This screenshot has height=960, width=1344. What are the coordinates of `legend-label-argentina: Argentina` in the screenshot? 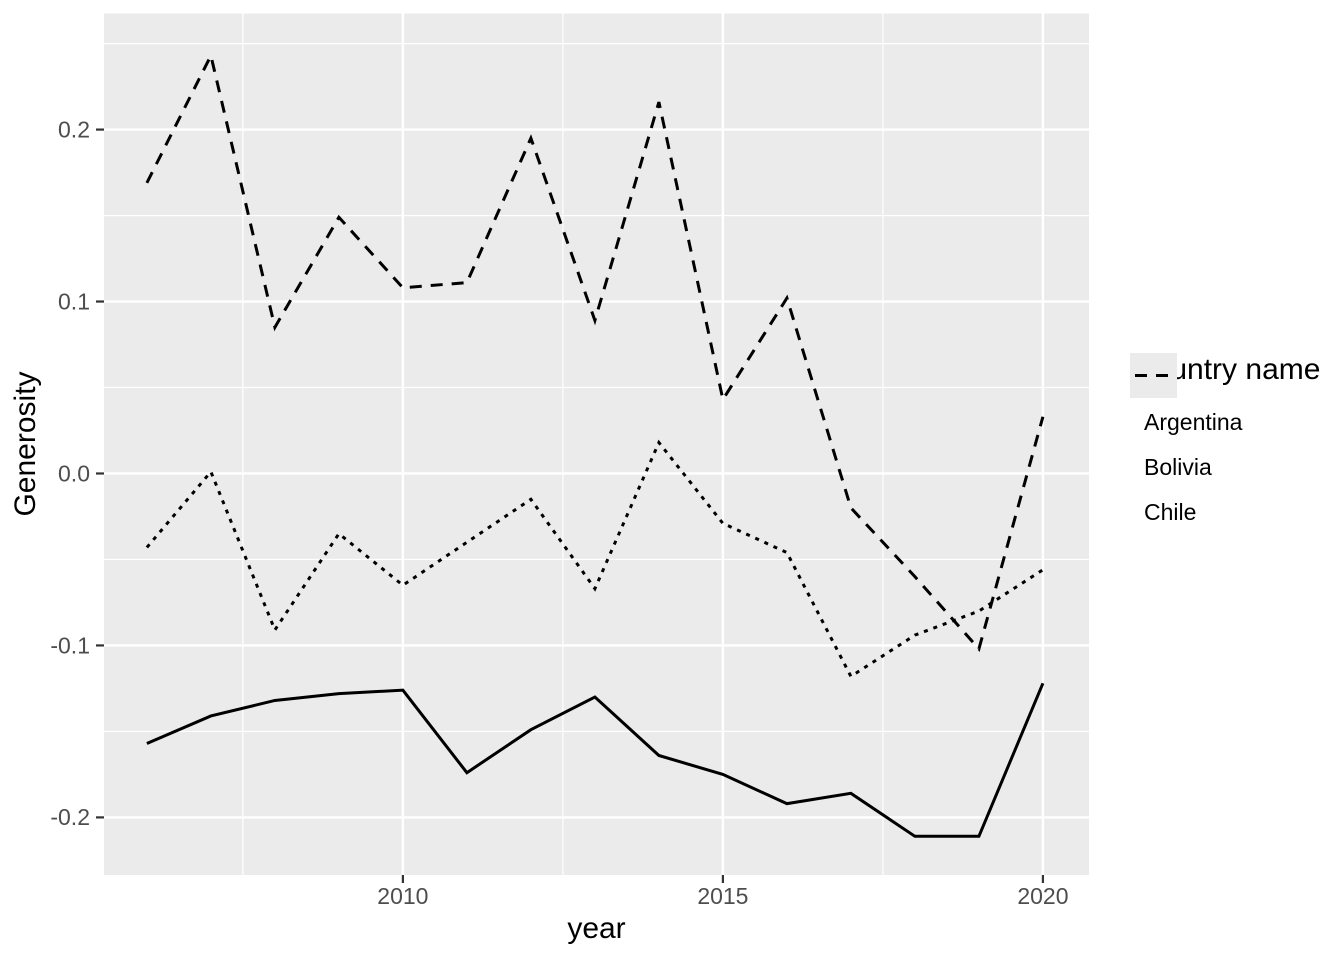 It's located at (1193, 422).